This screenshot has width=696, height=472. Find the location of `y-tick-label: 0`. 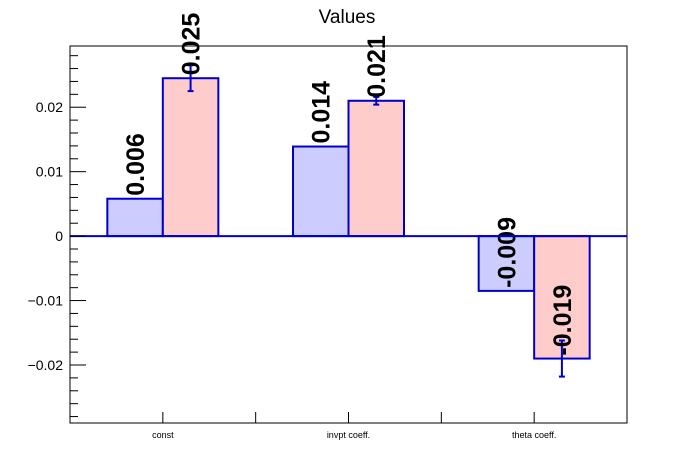

y-tick-label: 0 is located at coordinates (59, 236).